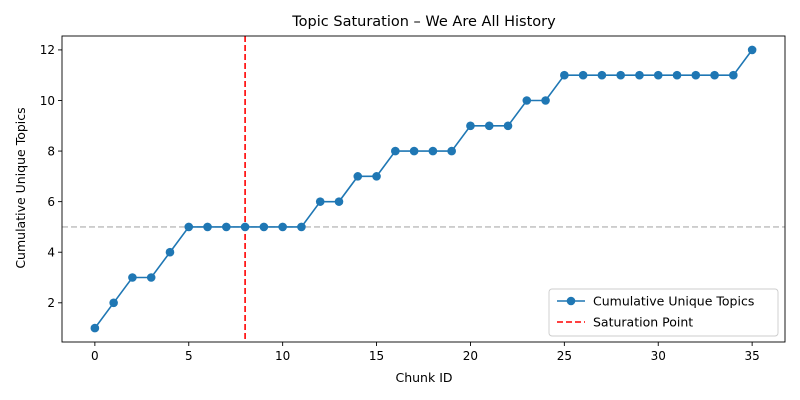  I want to click on y-axis-label: Cumulative Unique Topics, so click(20, 187).